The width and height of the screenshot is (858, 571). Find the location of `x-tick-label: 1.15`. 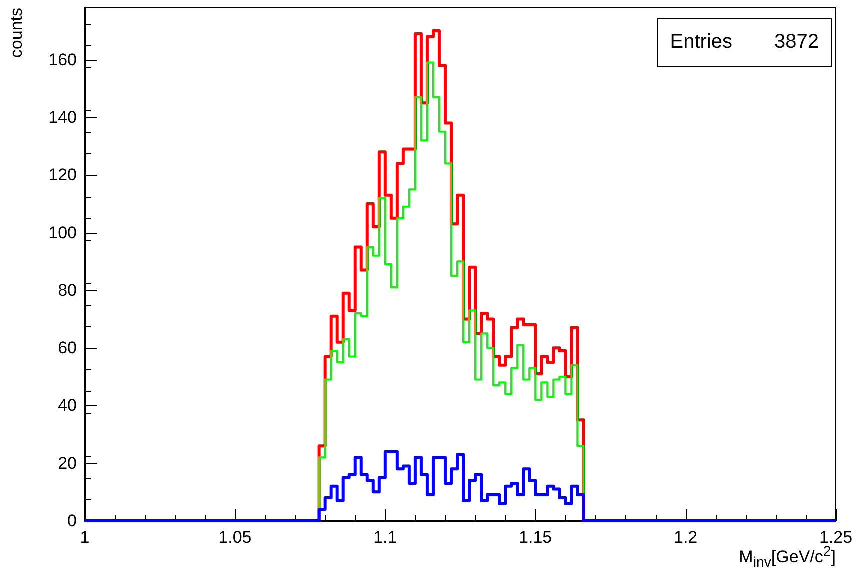

x-tick-label: 1.15 is located at coordinates (535, 537).